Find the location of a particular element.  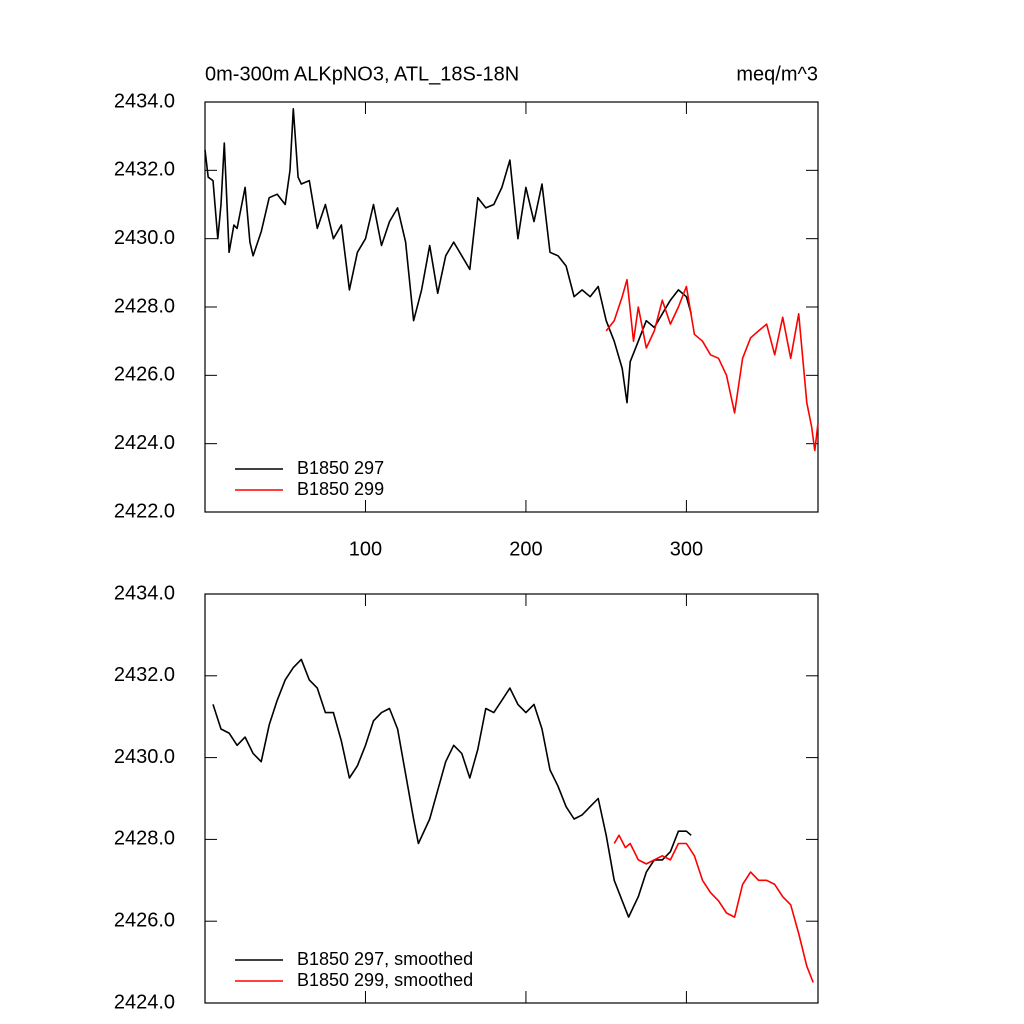

legend-label: B1850 299 is located at coordinates (340, 489).